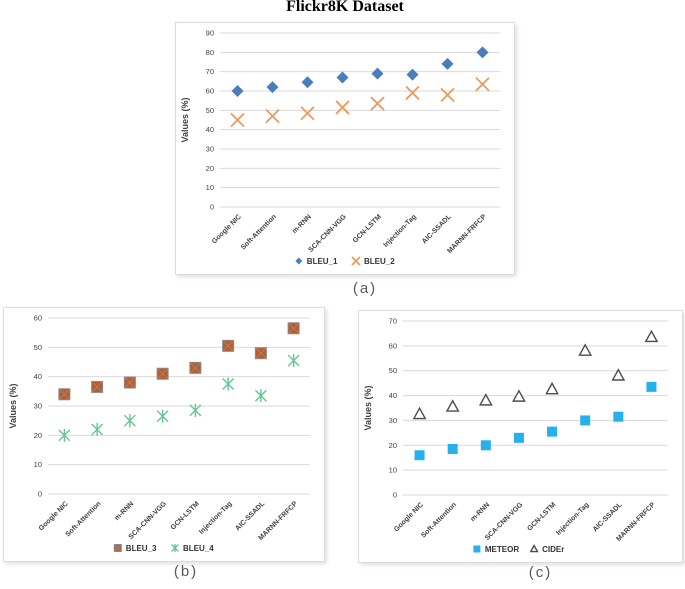 This screenshot has height=589, width=685. Describe the element at coordinates (540, 572) in the screenshot. I see `caption-c: (c)` at that location.